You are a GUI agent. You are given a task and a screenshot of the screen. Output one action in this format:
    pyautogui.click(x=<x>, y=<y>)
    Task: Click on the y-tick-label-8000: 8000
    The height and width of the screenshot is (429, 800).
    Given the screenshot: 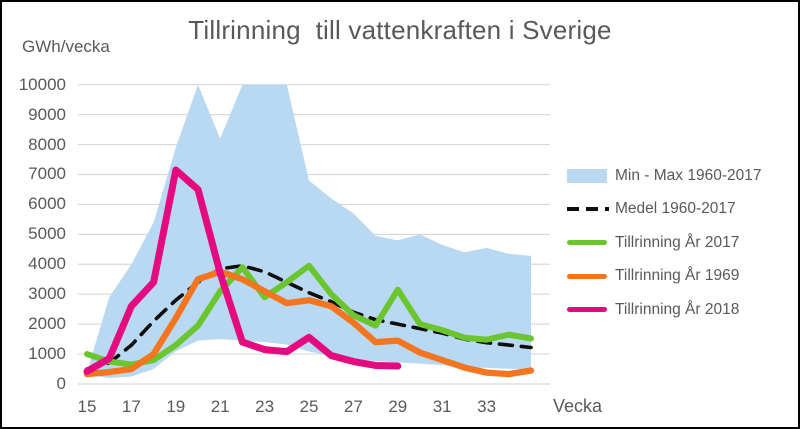 What is the action you would take?
    pyautogui.click(x=47, y=144)
    